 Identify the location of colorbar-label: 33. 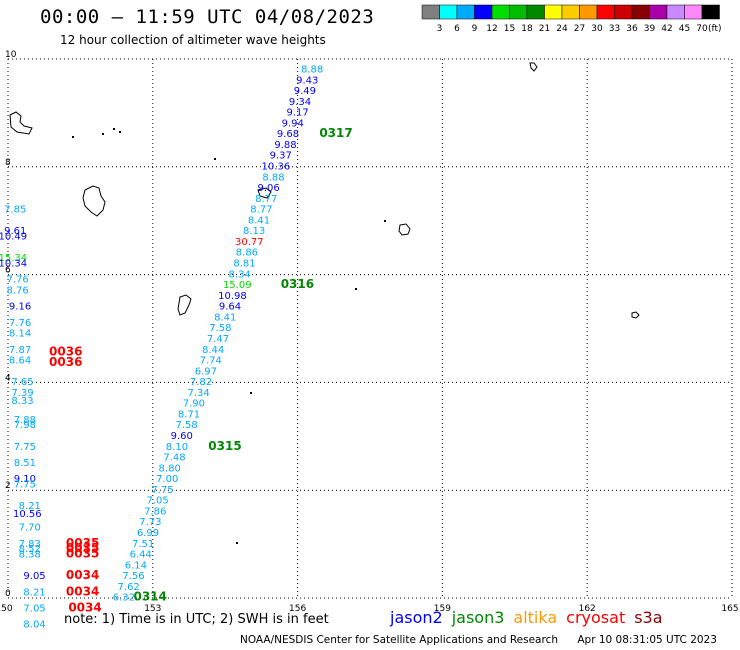
(614, 29).